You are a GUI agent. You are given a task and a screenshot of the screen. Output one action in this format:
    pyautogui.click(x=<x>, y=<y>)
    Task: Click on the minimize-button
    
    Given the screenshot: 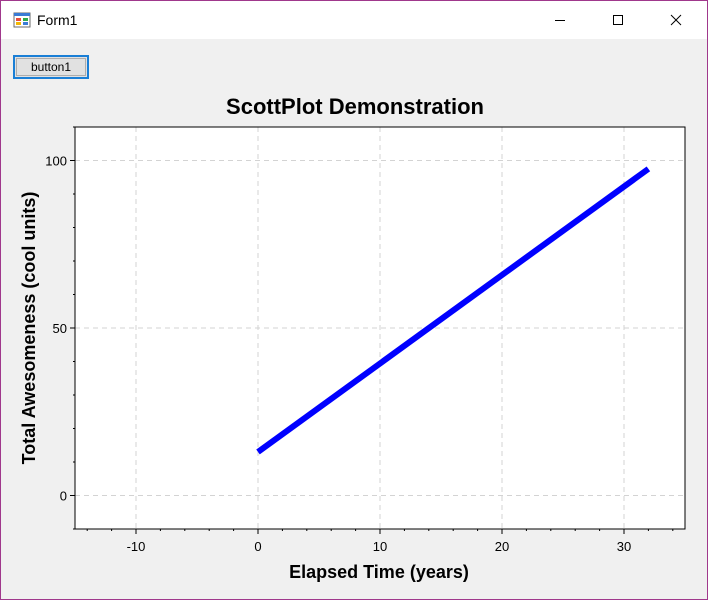 What is the action you would take?
    pyautogui.click(x=560, y=20)
    